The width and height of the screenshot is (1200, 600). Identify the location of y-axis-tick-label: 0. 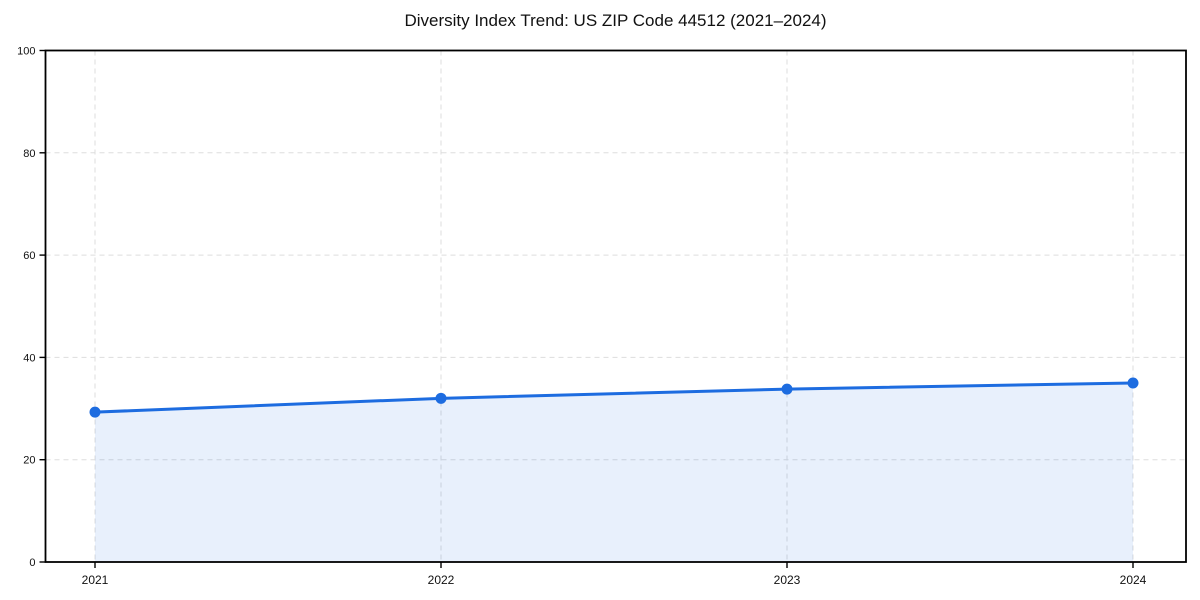
(32, 563).